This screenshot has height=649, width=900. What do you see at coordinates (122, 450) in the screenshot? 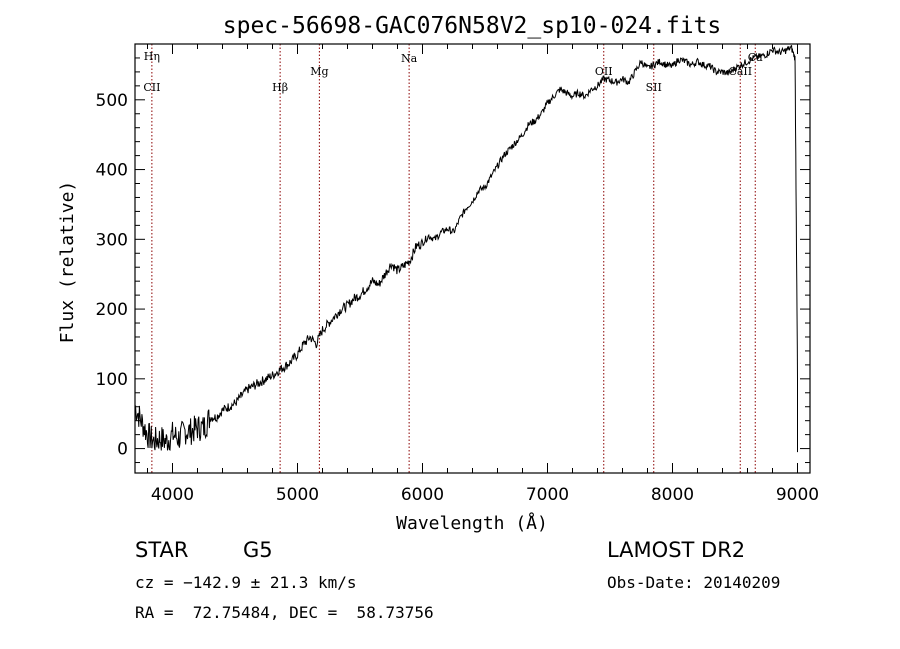
I see `y-tick-label: 0` at bounding box center [122, 450].